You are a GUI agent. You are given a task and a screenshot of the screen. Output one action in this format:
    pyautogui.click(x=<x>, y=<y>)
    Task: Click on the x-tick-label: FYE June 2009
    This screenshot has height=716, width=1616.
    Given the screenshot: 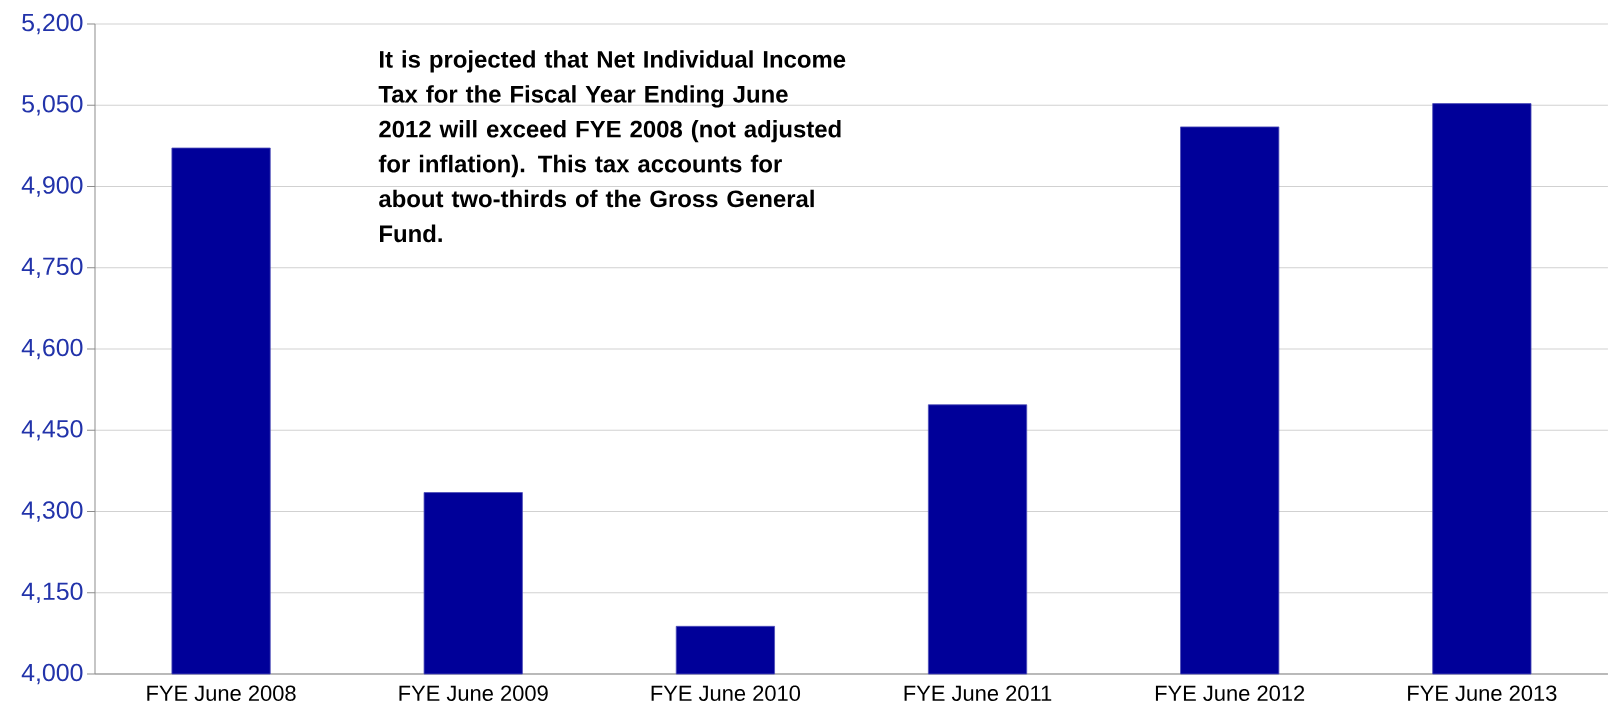 What is the action you would take?
    pyautogui.click(x=473, y=693)
    